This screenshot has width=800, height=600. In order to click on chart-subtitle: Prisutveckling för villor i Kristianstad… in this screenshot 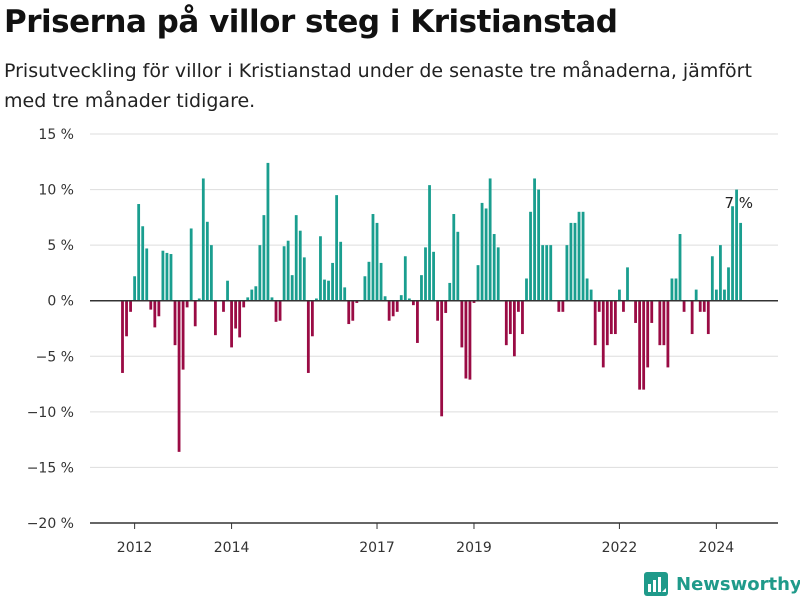, I will do `click(378, 86)`.